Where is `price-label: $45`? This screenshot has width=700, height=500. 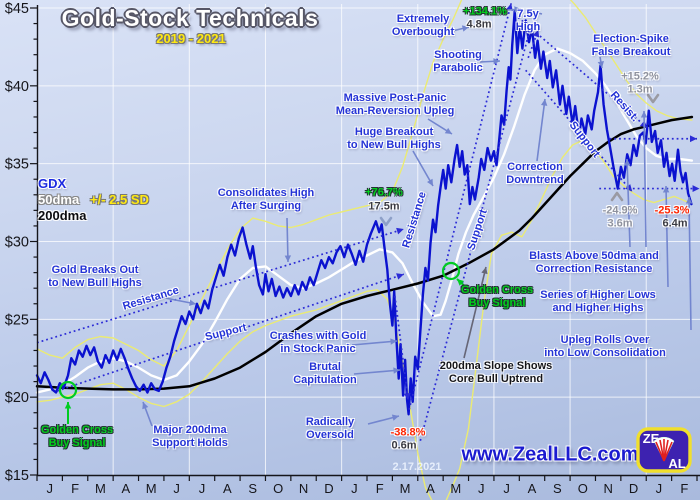
price-label: $45 is located at coordinates (17, 9).